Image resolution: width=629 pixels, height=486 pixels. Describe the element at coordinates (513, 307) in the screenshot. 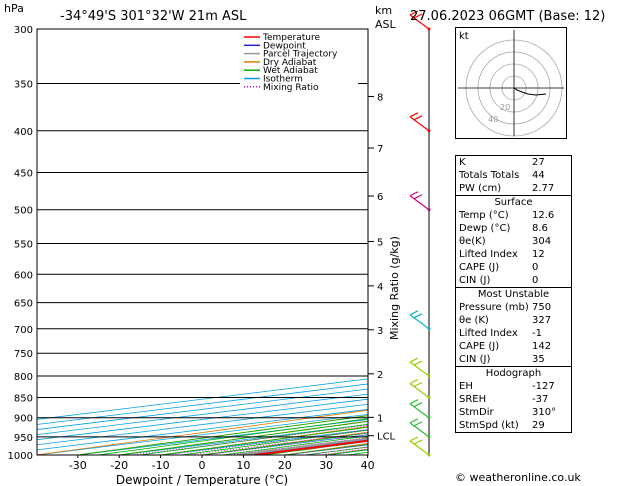

I see `index-row: Pressure (mb) 750` at that location.